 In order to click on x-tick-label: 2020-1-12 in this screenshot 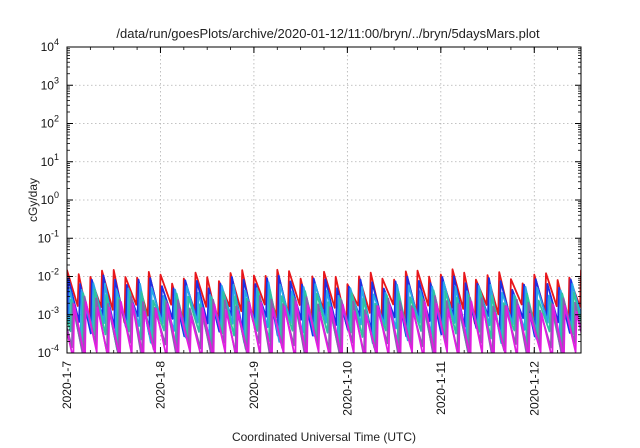, I will do `click(534, 388)`.